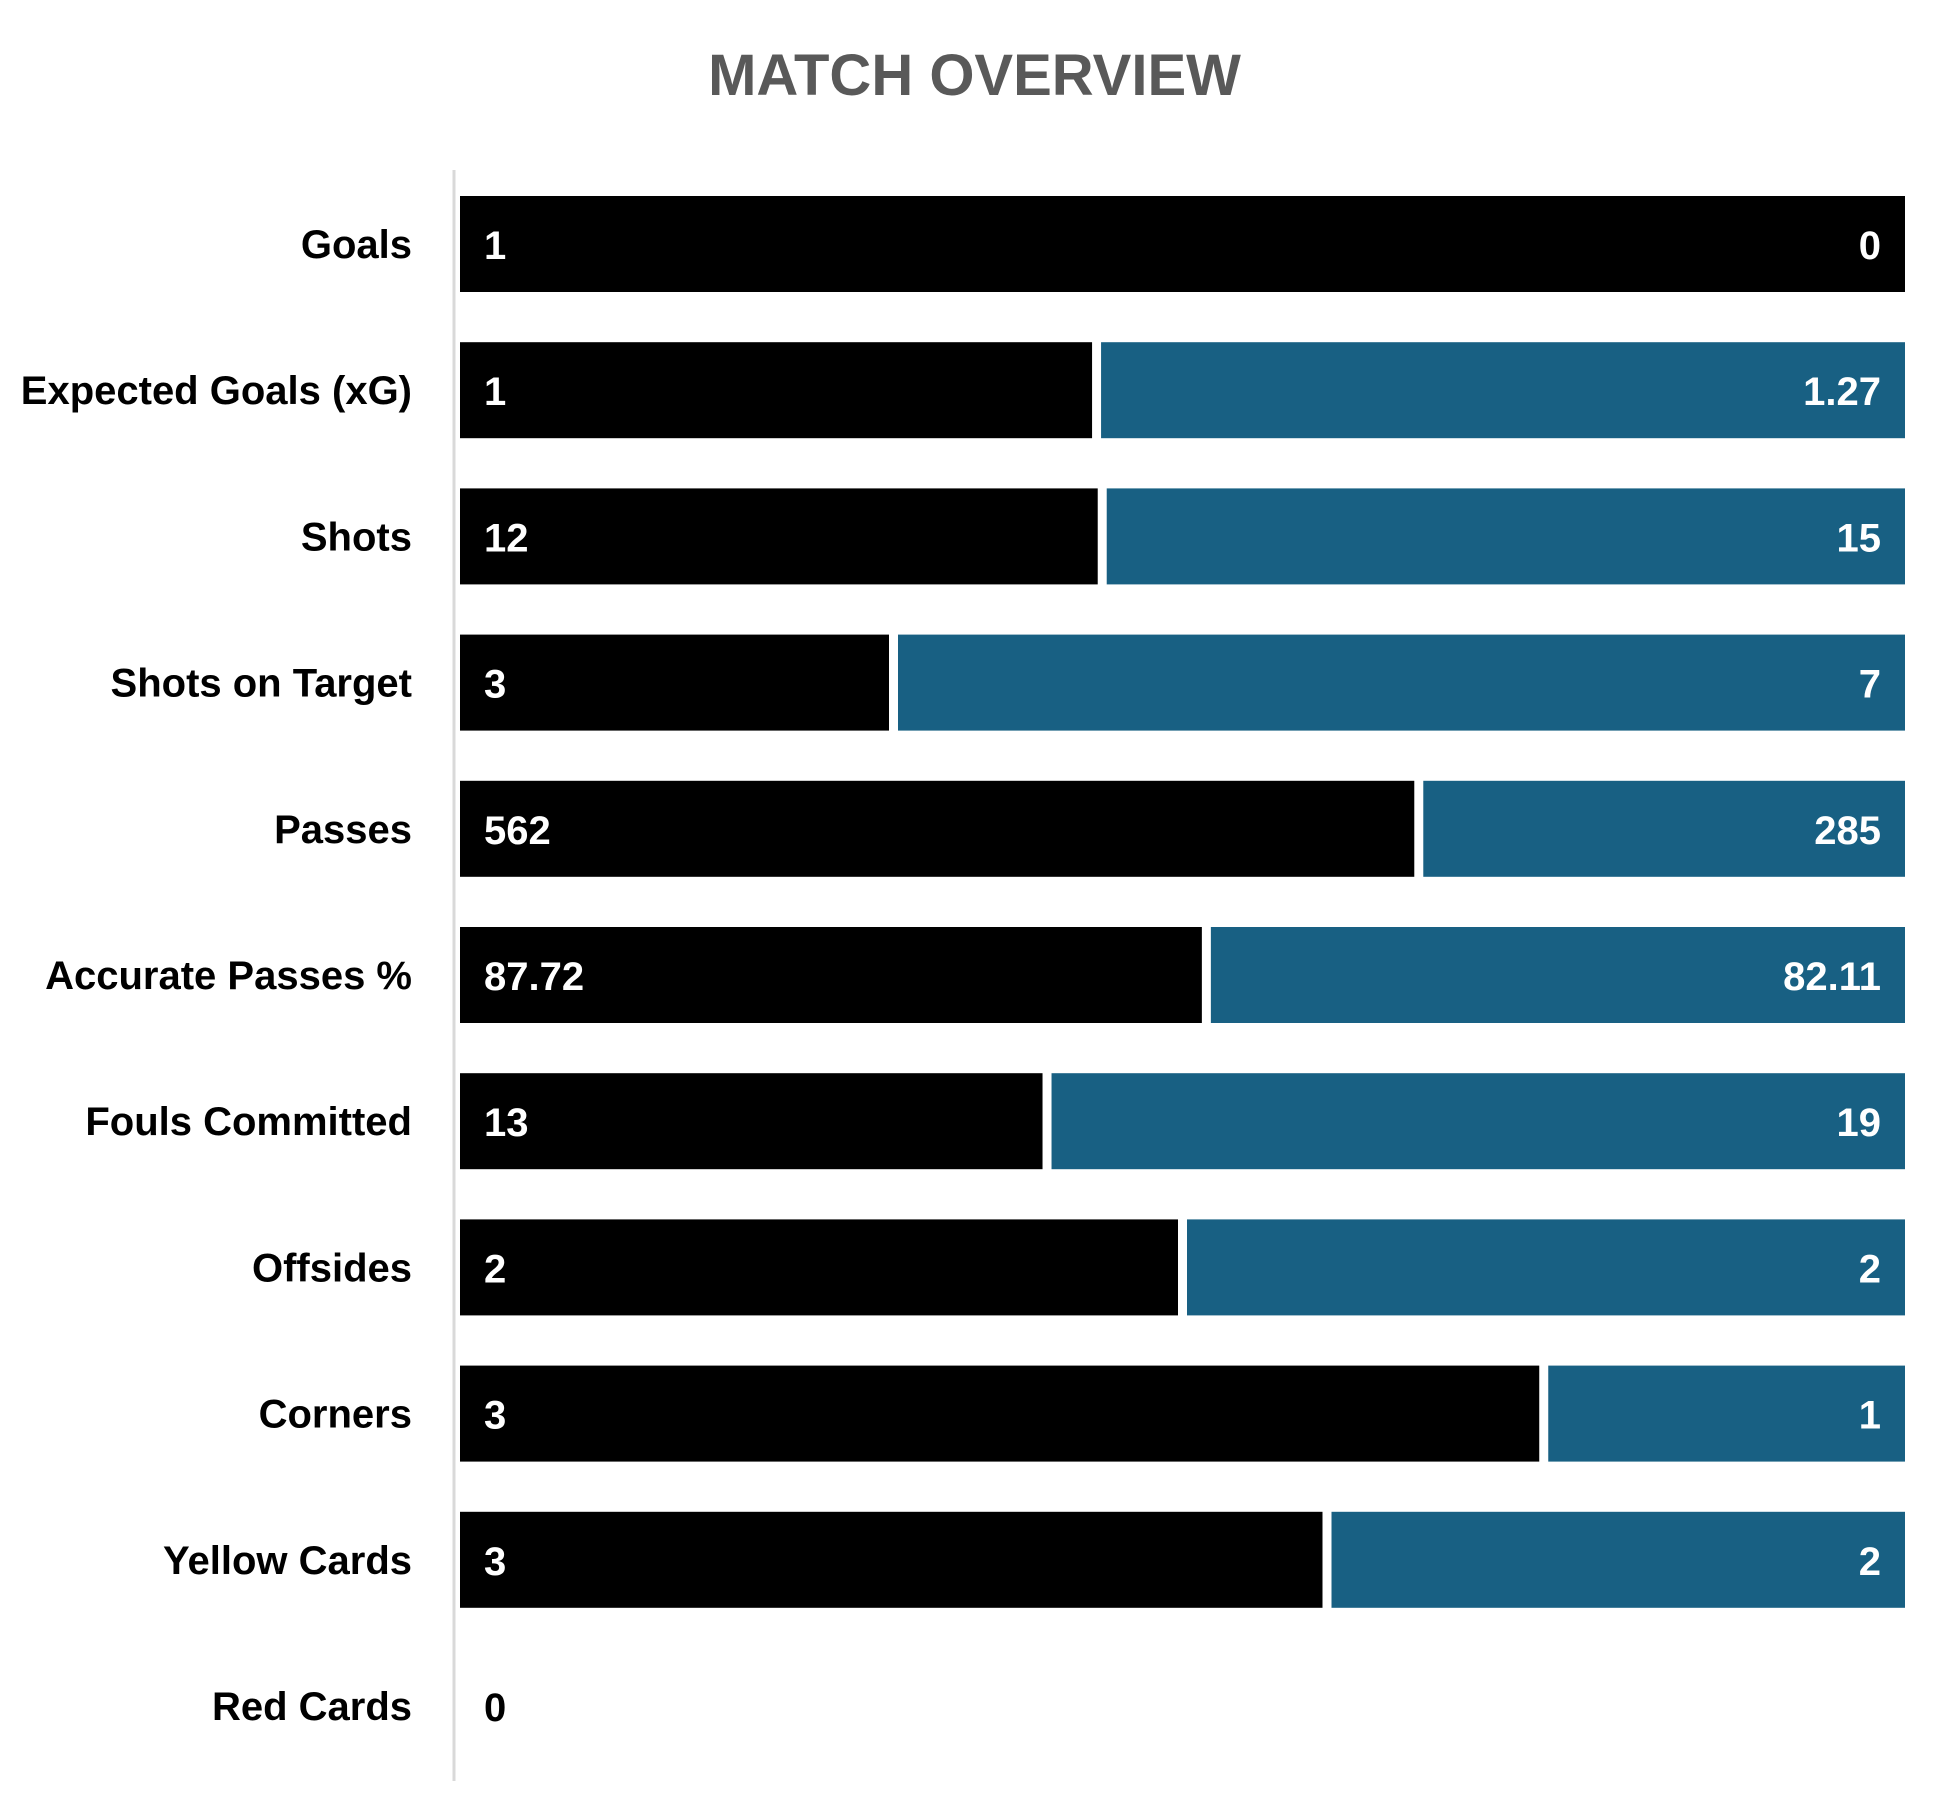 Image resolution: width=1949 pixels, height=1818 pixels. What do you see at coordinates (1859, 1123) in the screenshot?
I see `data-label-series-2: 19` at bounding box center [1859, 1123].